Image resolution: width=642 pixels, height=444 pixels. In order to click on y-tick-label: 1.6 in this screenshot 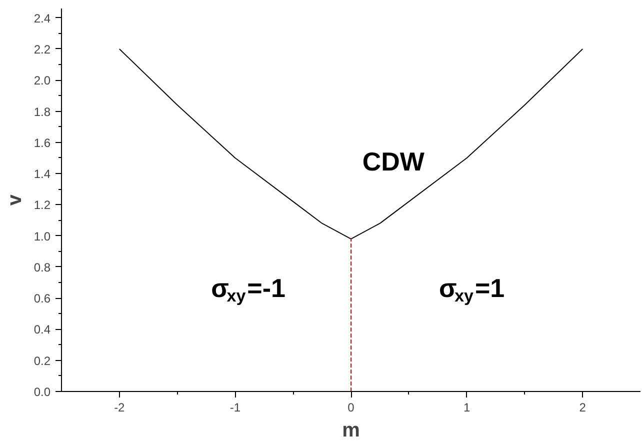, I will do `click(42, 143)`.